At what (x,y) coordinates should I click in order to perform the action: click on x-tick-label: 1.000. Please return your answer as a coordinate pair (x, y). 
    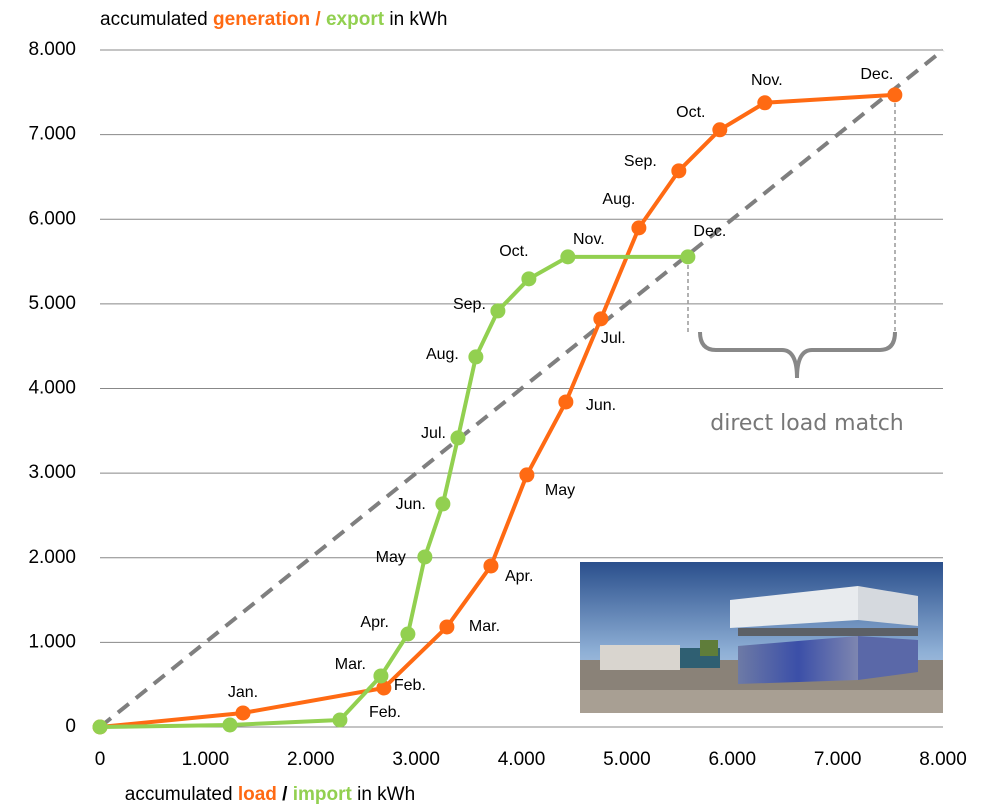
    Looking at the image, I should click on (206, 759).